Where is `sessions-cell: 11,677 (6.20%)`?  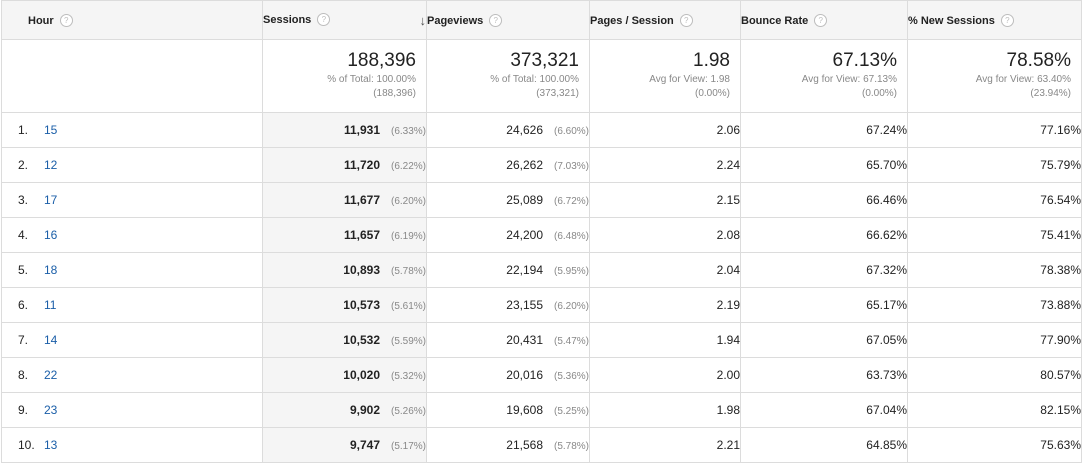 sessions-cell: 11,677 (6.20%) is located at coordinates (344, 200).